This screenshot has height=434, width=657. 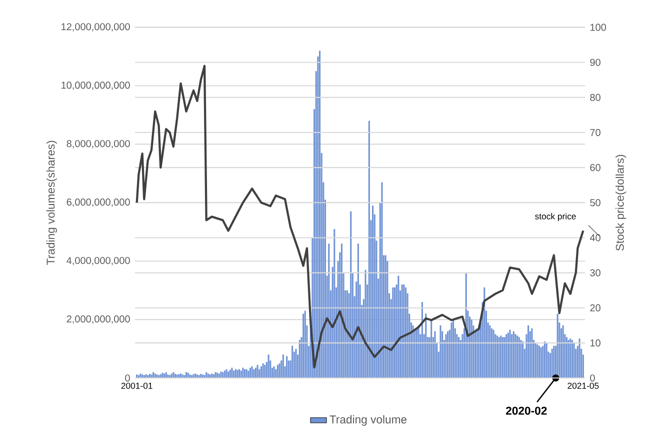 What do you see at coordinates (583, 385) in the screenshot?
I see `x-tick-label: 2021-05` at bounding box center [583, 385].